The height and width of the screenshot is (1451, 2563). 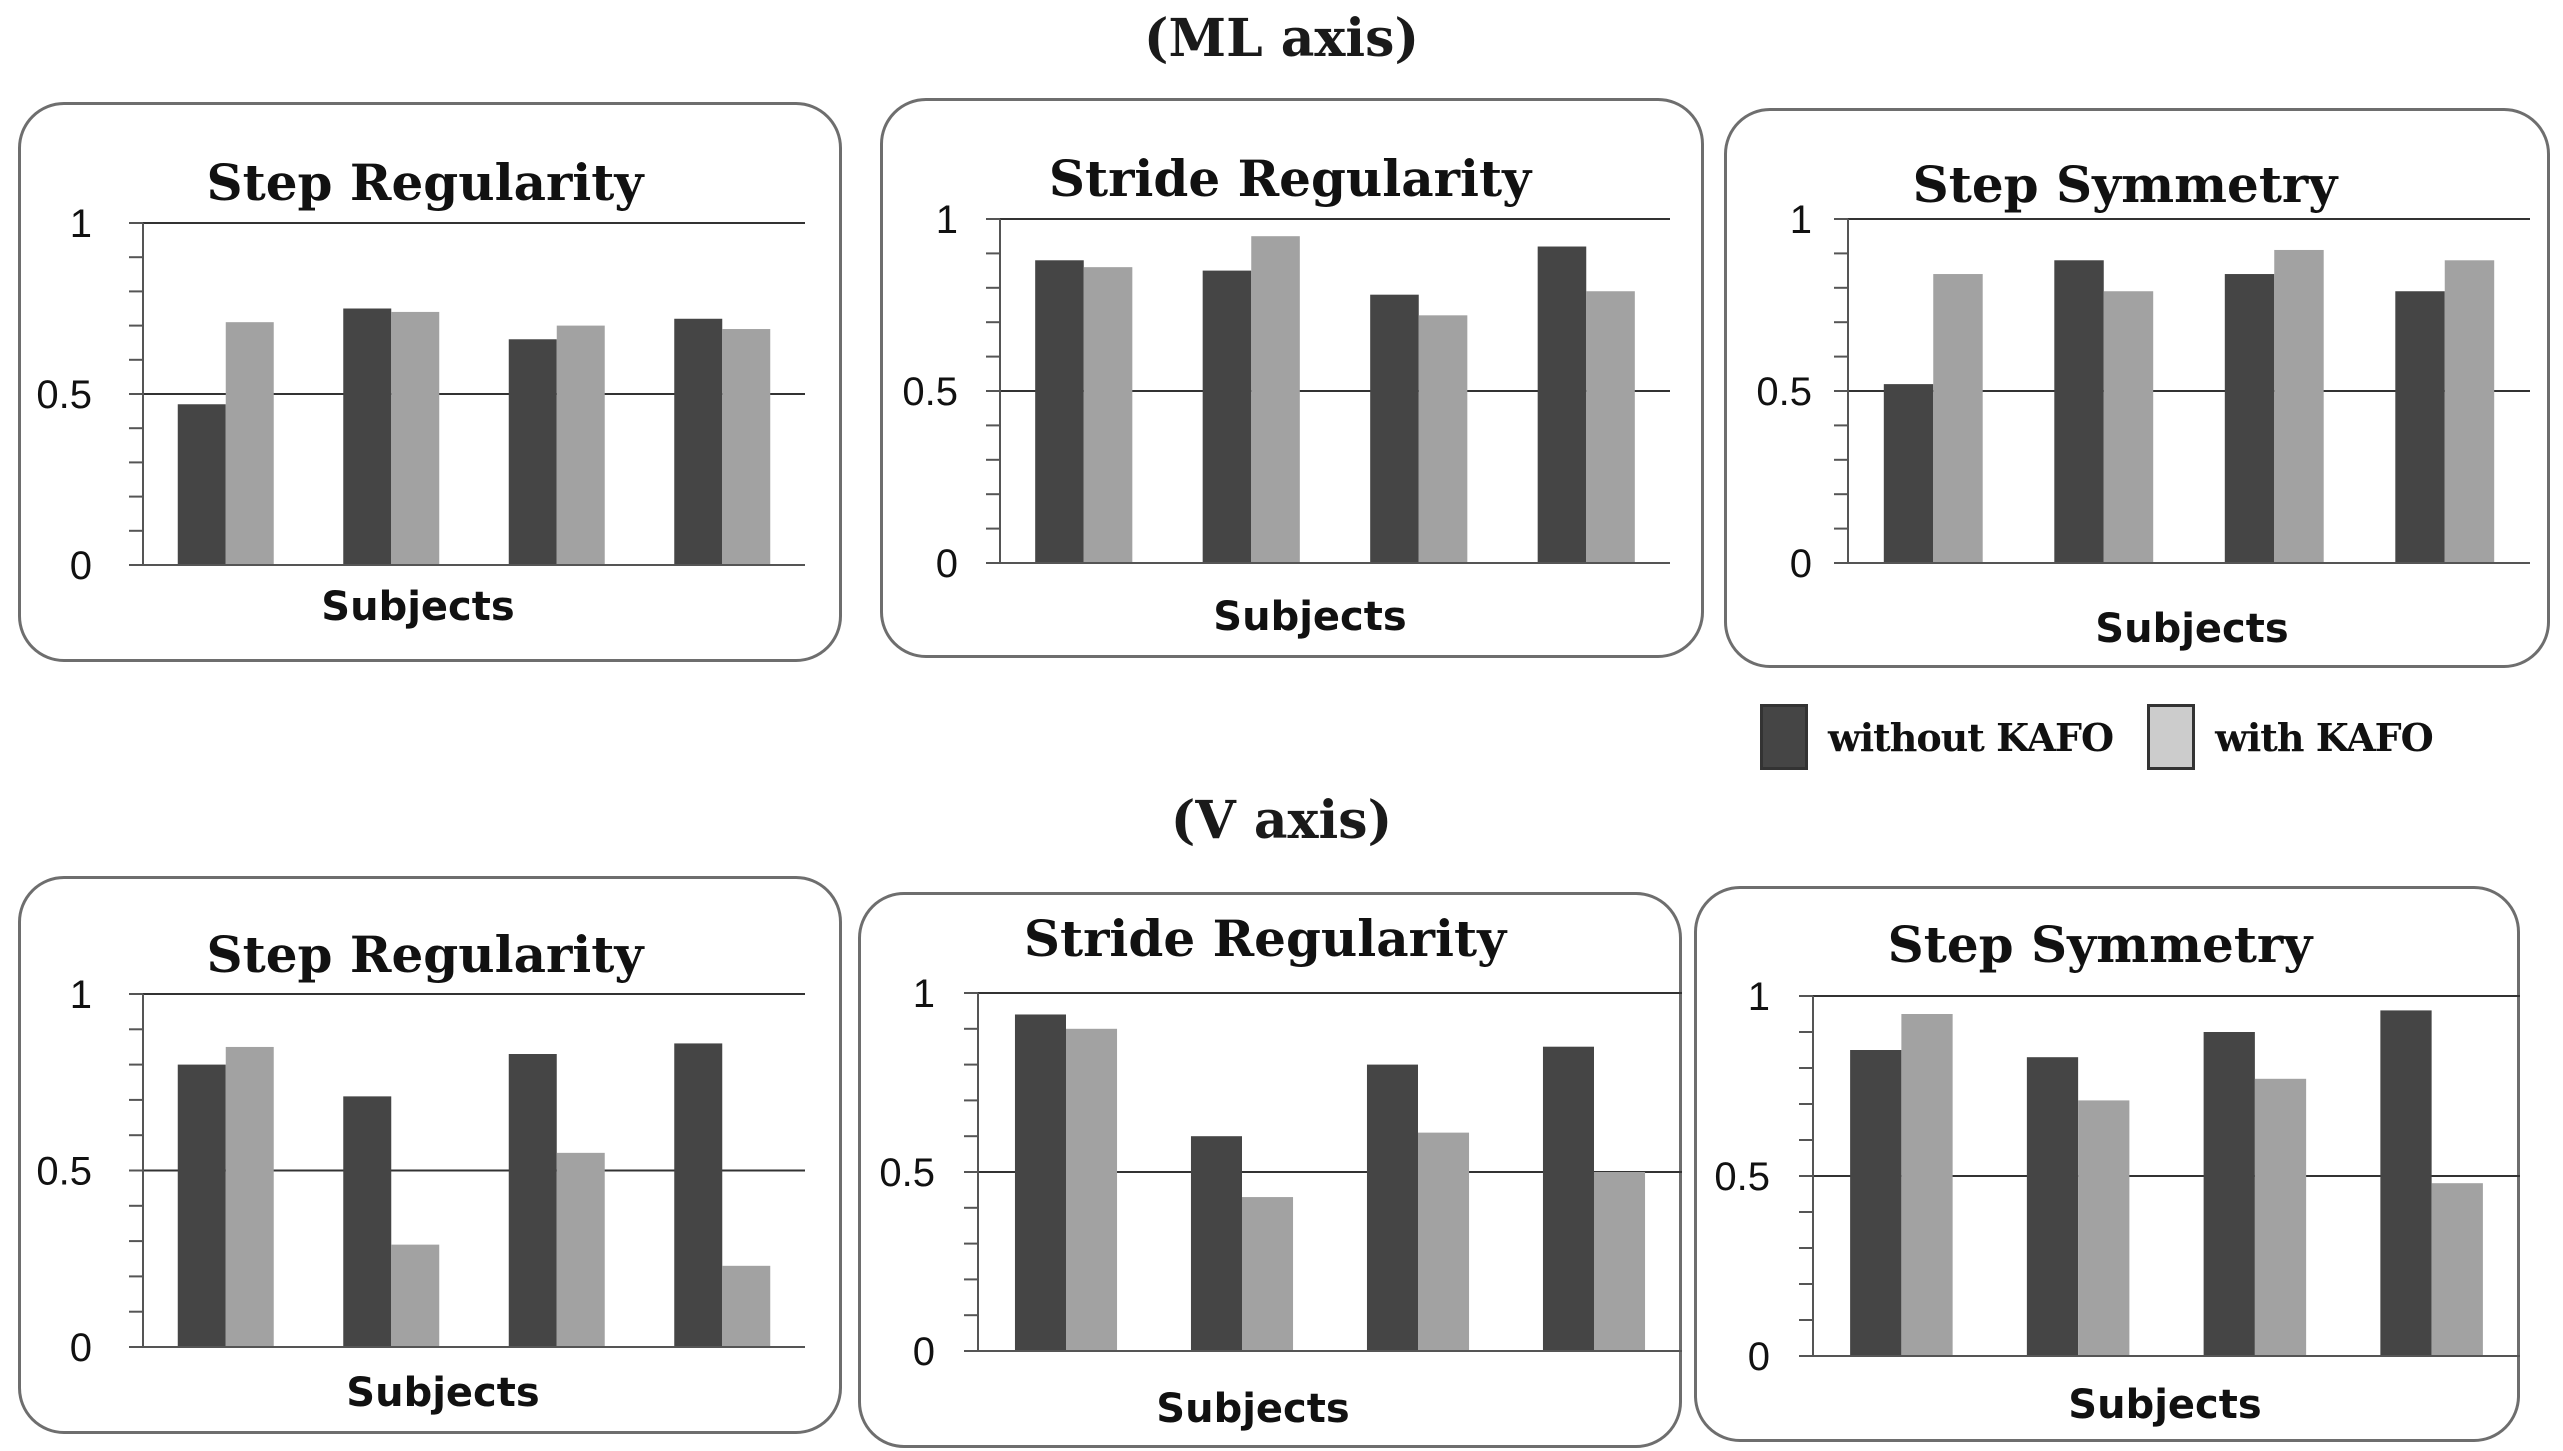 What do you see at coordinates (2164, 1405) in the screenshot?
I see `chart-6-xlabel: Subjects` at bounding box center [2164, 1405].